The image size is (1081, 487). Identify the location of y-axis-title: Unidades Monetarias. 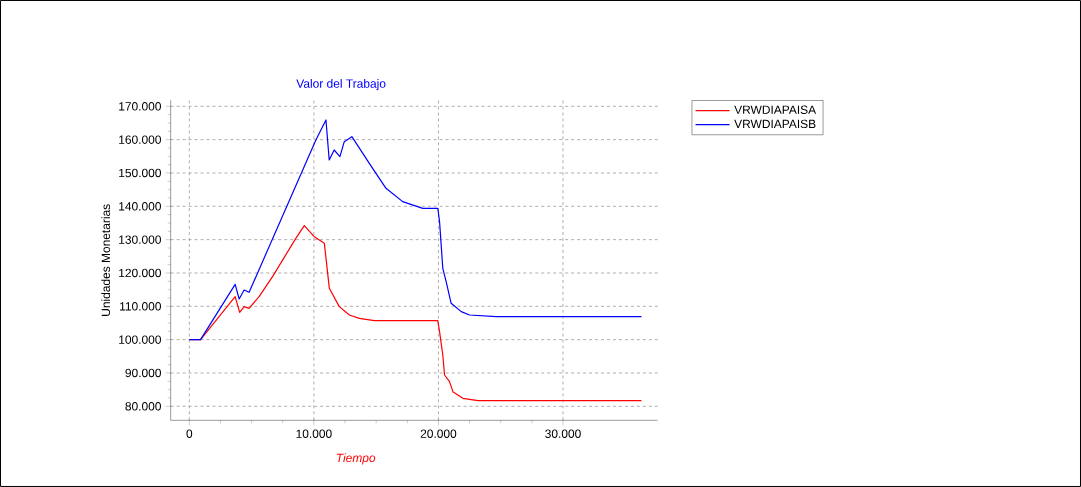
(106, 260).